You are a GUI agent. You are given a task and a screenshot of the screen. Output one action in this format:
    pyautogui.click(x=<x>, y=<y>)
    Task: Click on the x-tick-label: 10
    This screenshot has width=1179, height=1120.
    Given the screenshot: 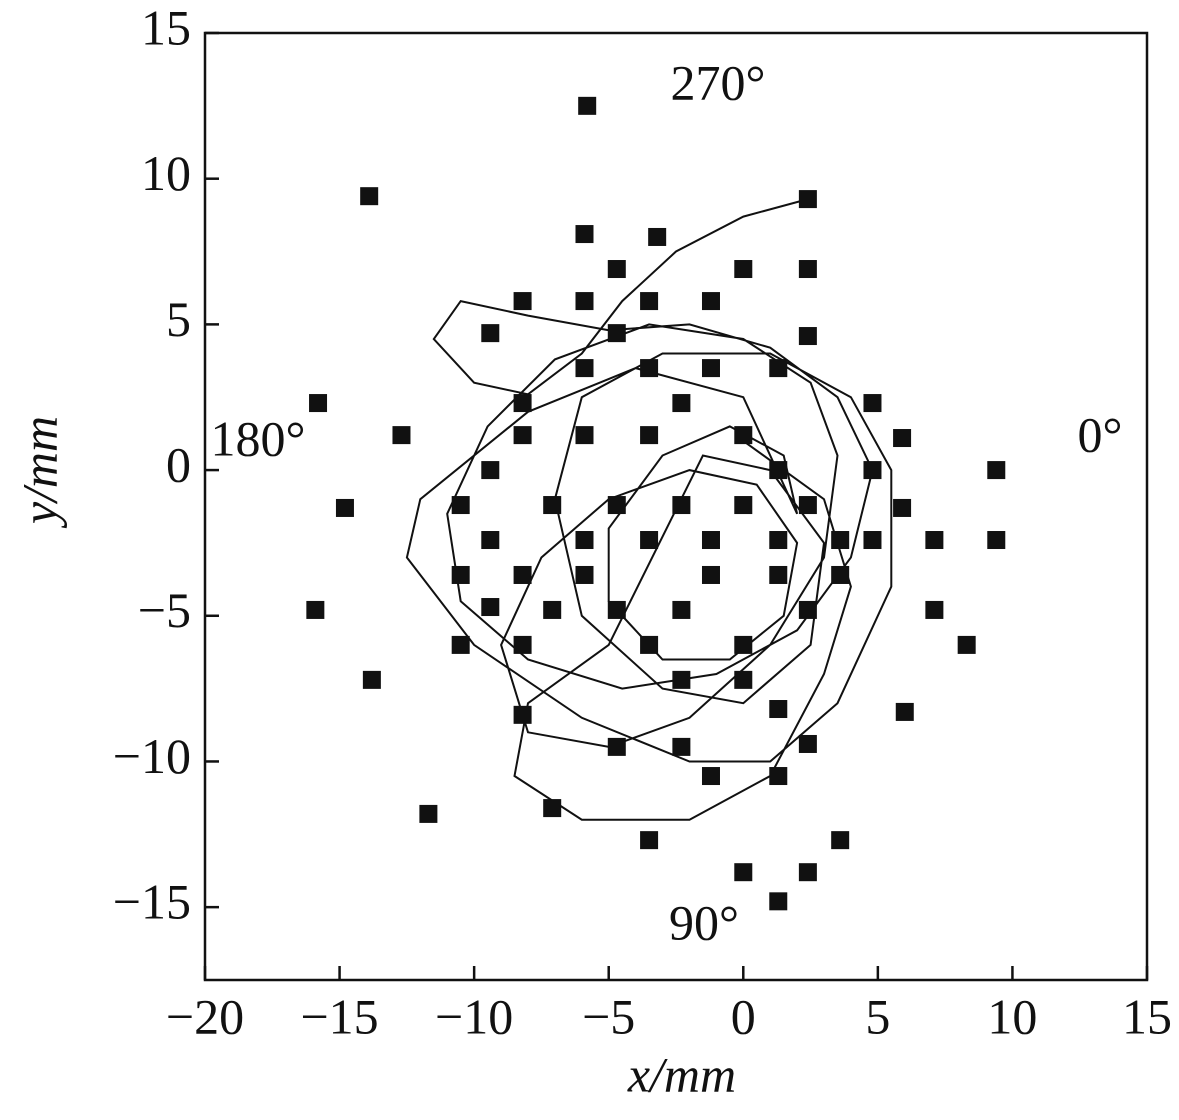 What is the action you would take?
    pyautogui.click(x=1012, y=1016)
    